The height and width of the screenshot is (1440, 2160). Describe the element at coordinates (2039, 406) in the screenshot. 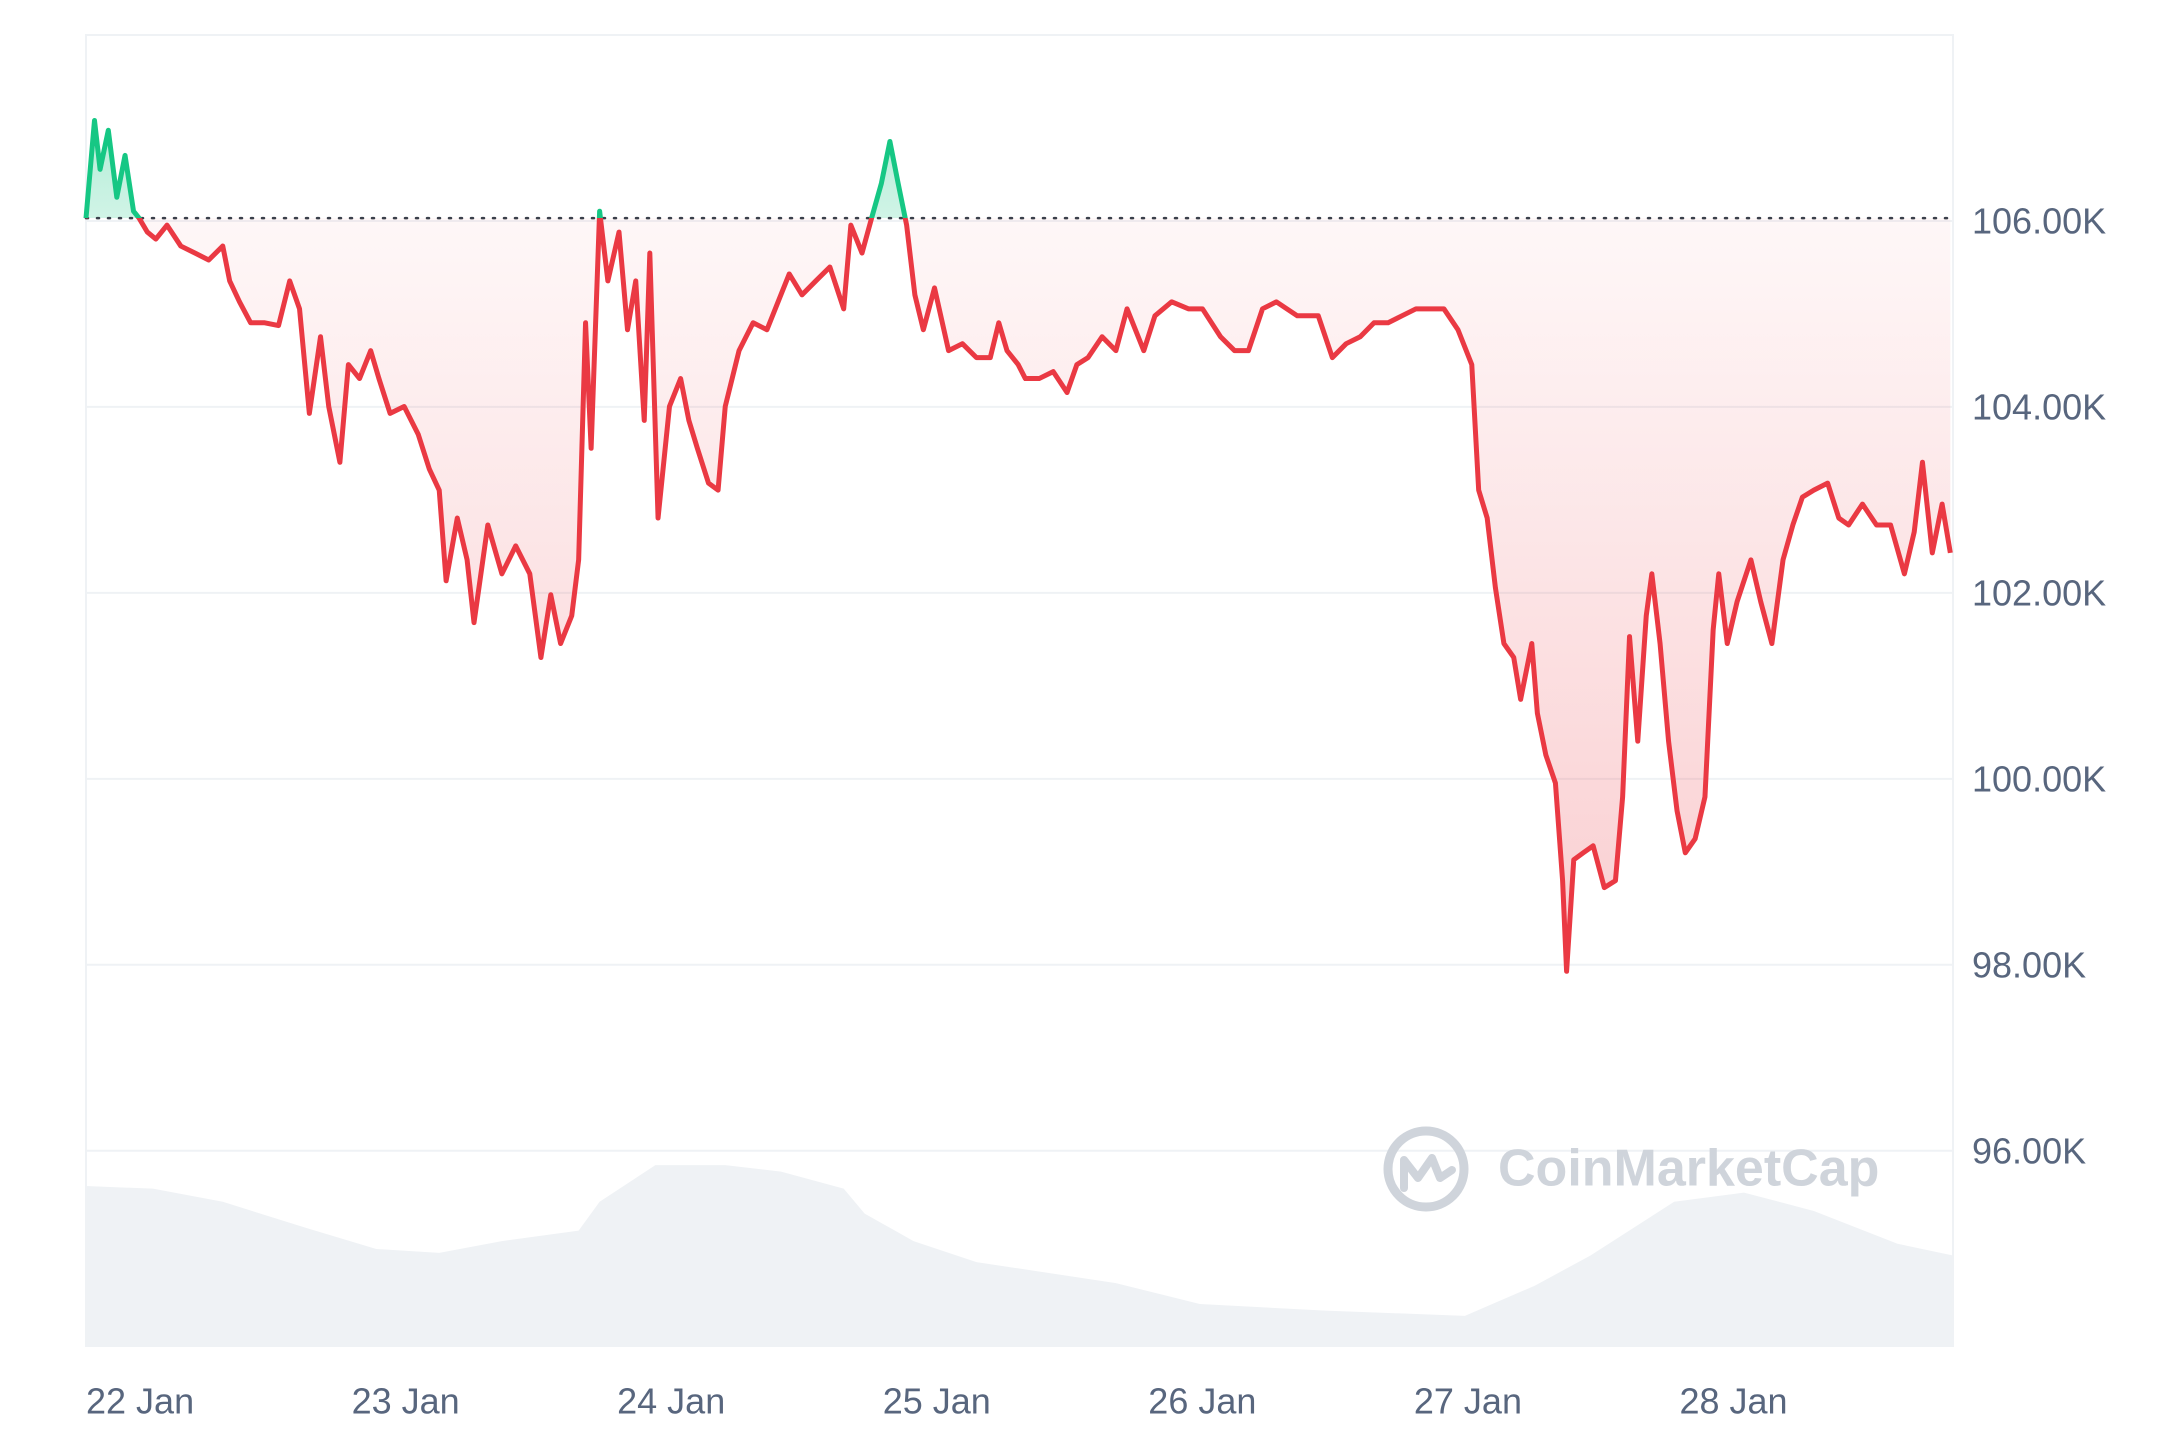

I see `y-tick-label: 104.00K` at that location.